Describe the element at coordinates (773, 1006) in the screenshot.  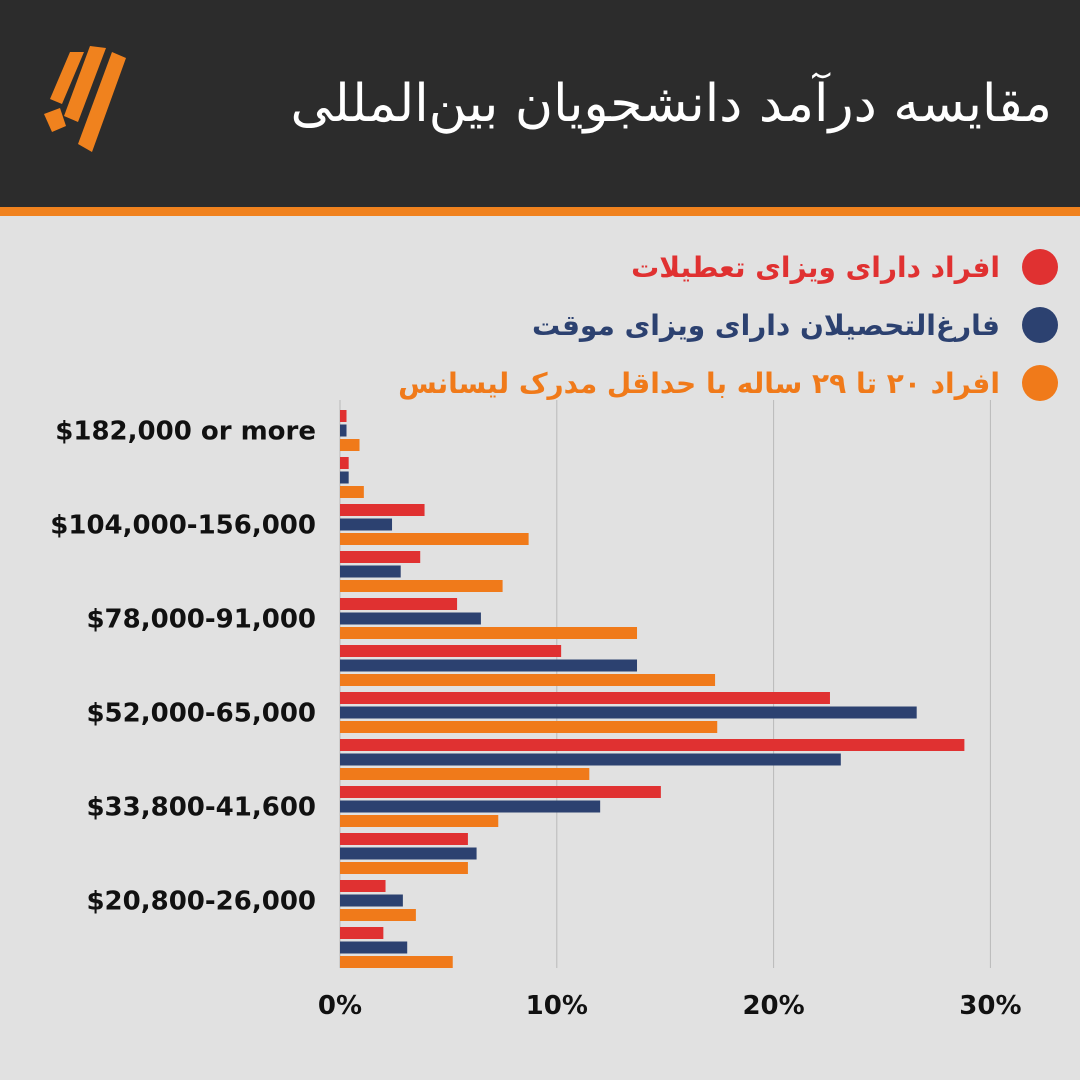
I see `x-tick-label: 20%` at that location.